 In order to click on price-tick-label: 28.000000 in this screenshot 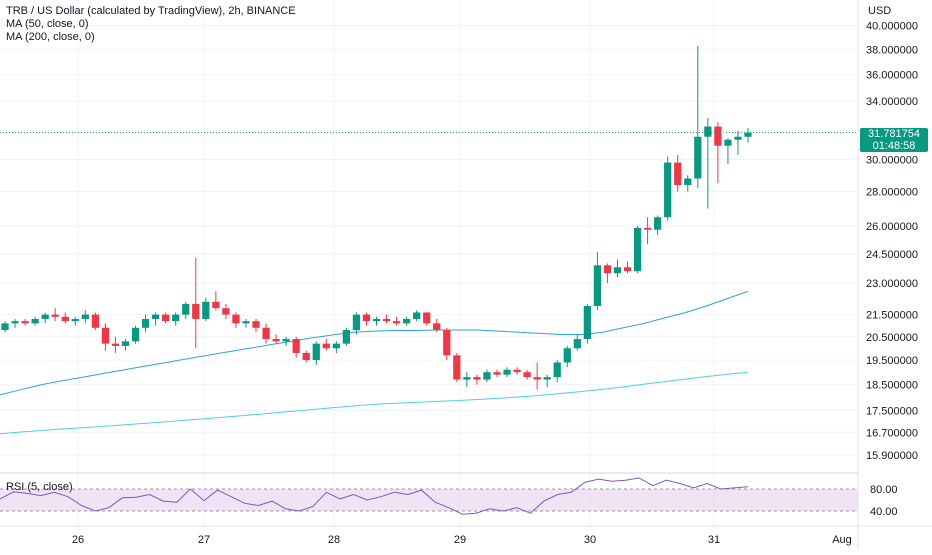, I will do `click(892, 193)`.